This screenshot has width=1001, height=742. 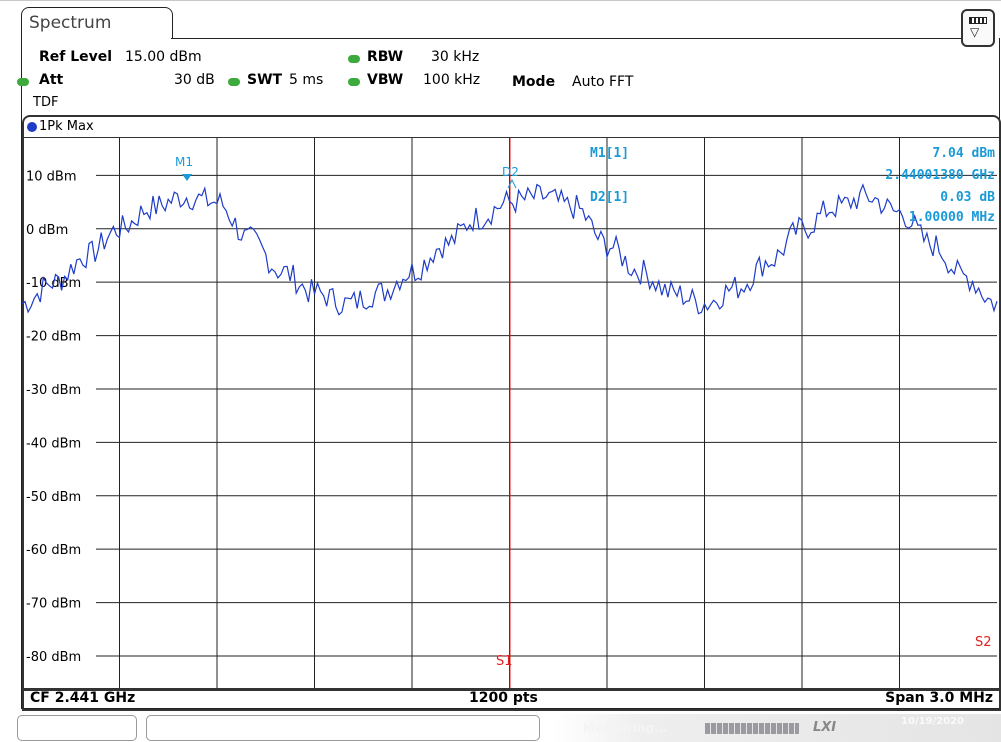 I want to click on m1-tag: M1, so click(x=184, y=162).